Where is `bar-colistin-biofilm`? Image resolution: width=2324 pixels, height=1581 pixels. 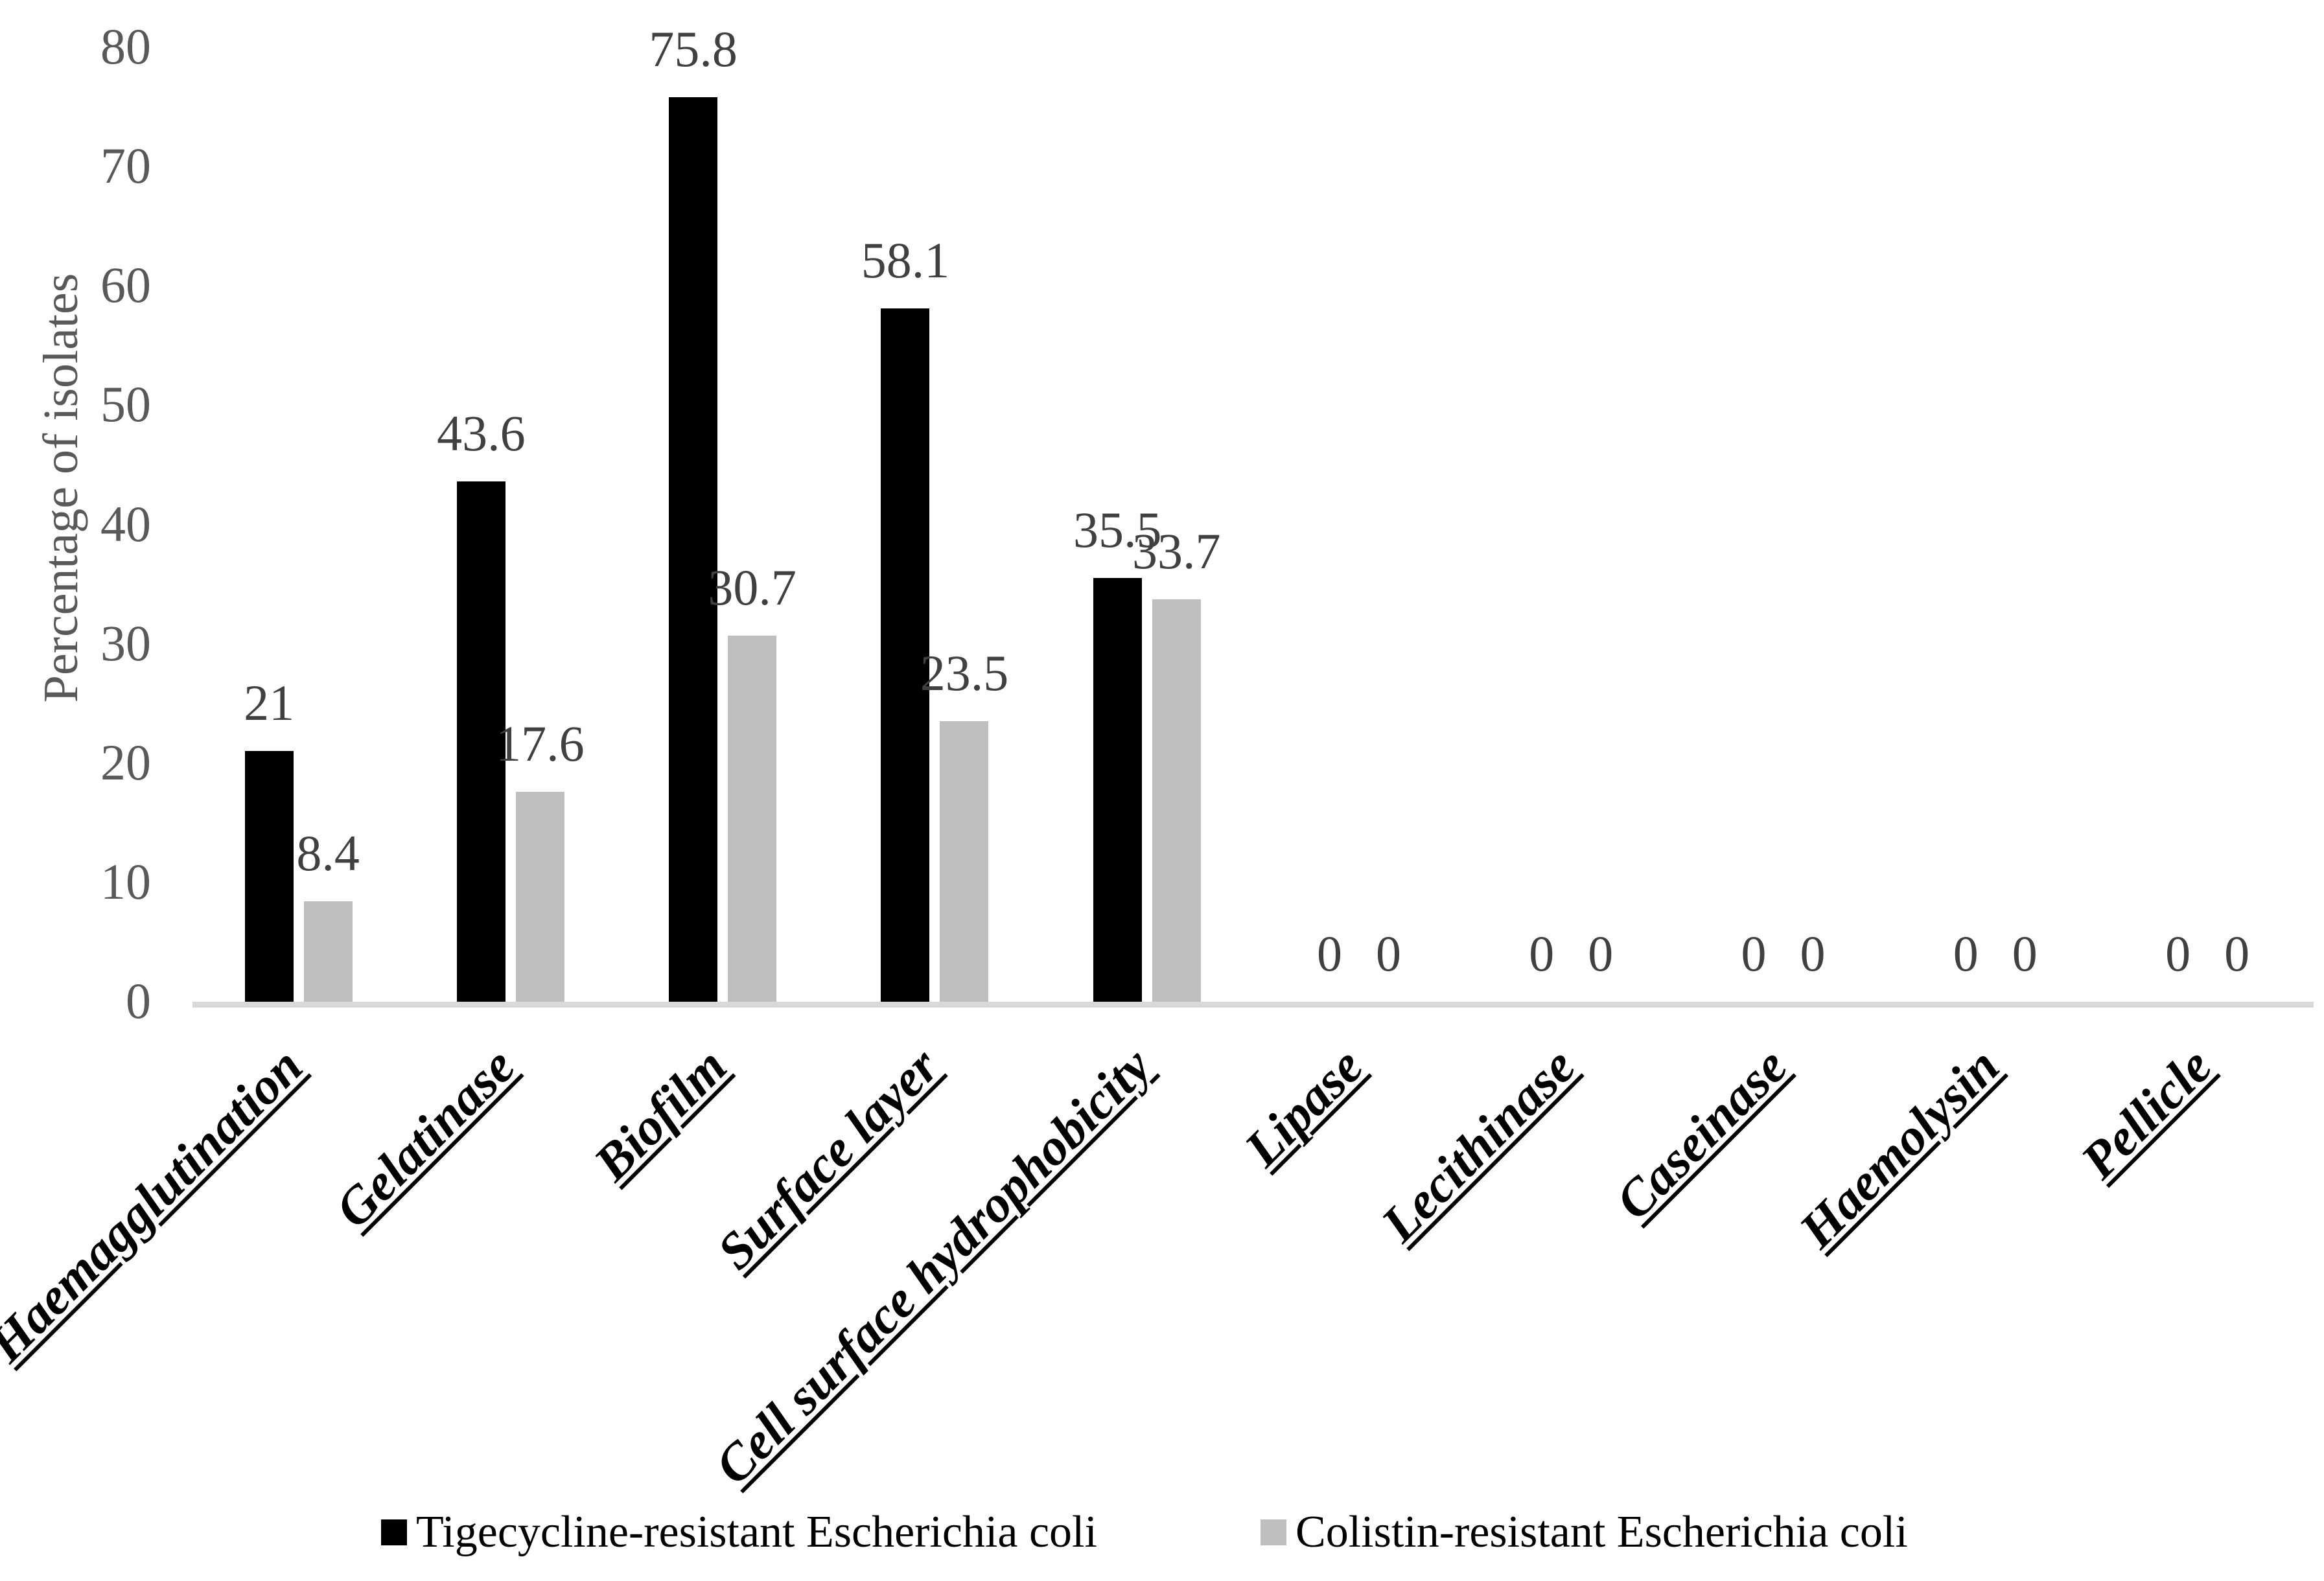
bar-colistin-biofilm is located at coordinates (752, 818).